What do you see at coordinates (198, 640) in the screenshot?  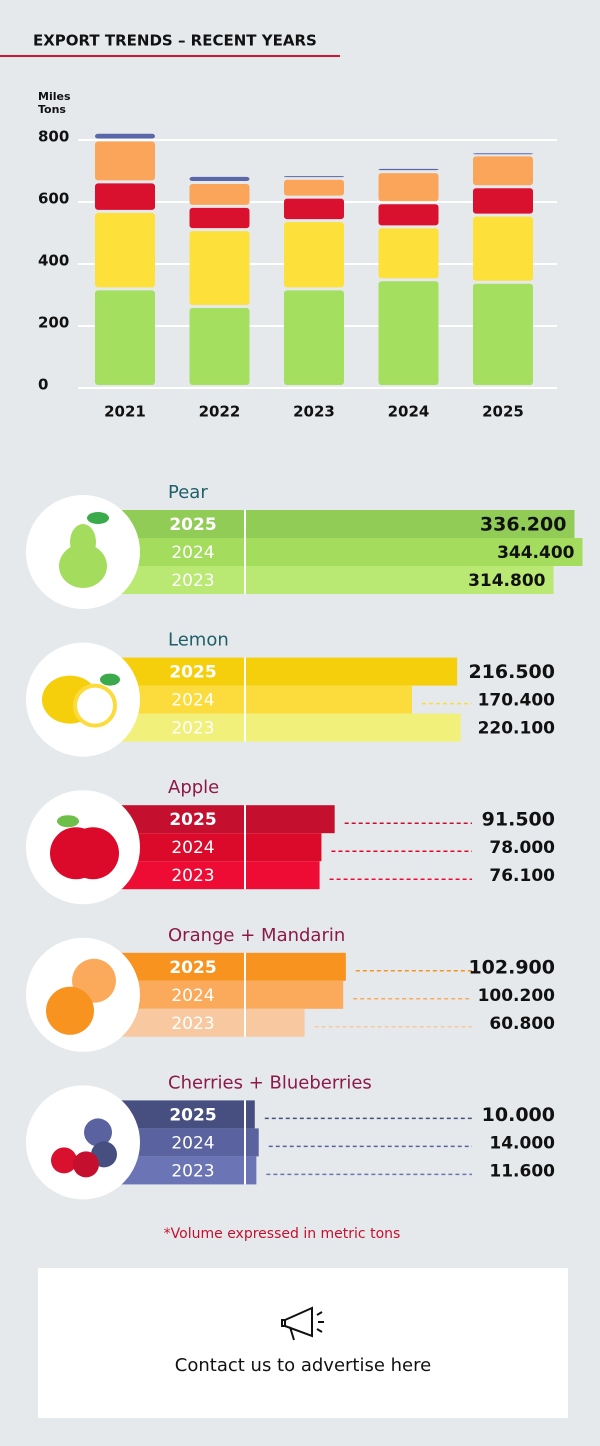 I see `section-title: Lemon` at bounding box center [198, 640].